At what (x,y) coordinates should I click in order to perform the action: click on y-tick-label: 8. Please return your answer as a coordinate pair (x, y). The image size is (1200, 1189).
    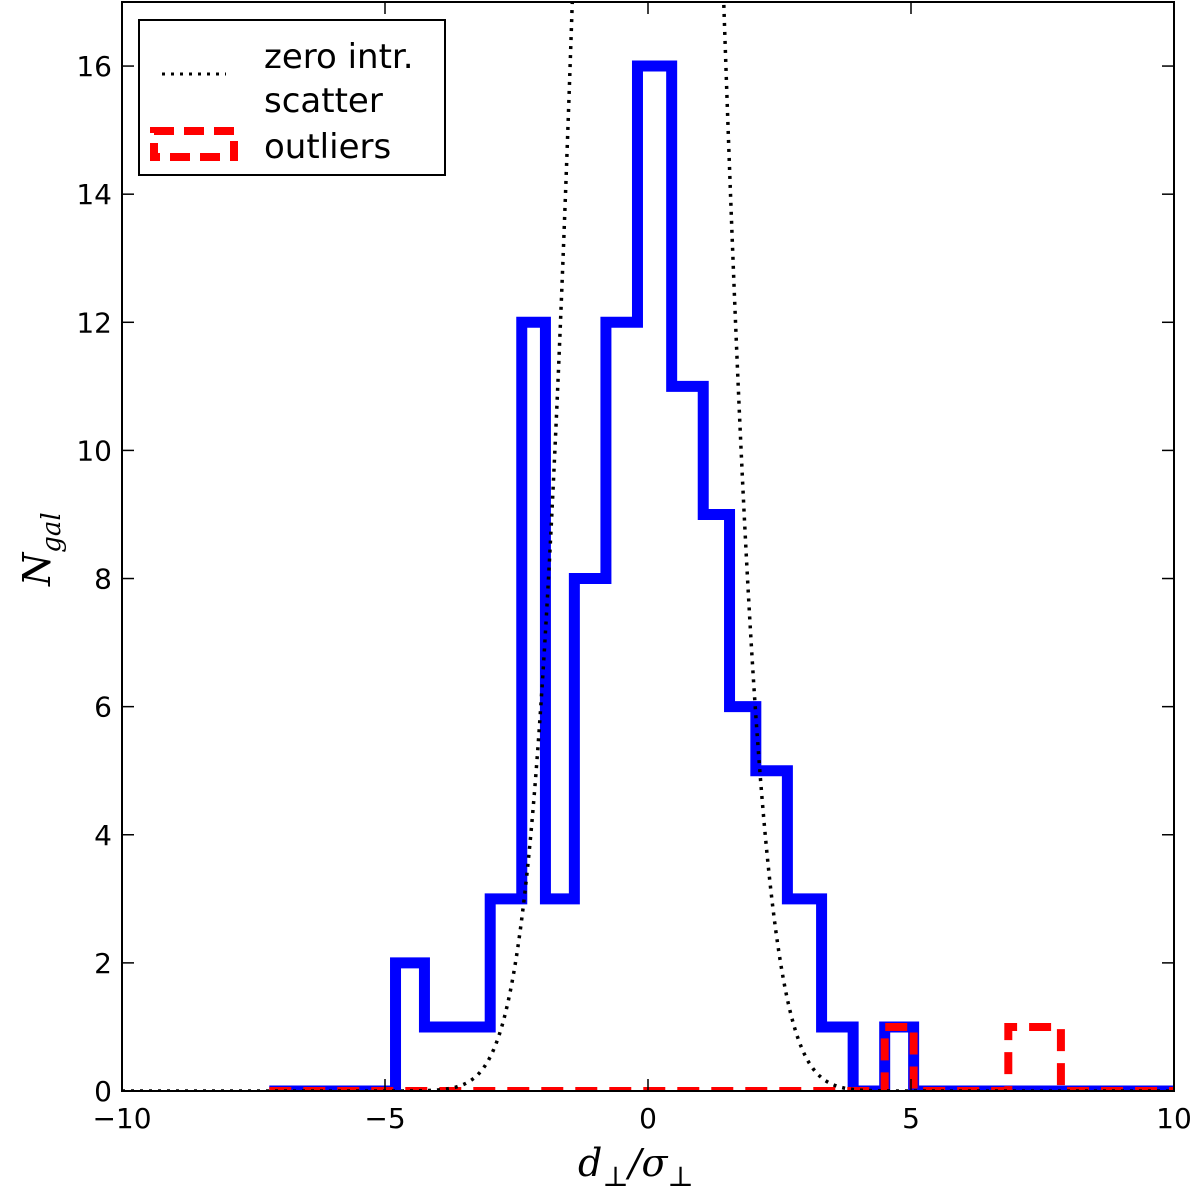
    Looking at the image, I should click on (103, 579).